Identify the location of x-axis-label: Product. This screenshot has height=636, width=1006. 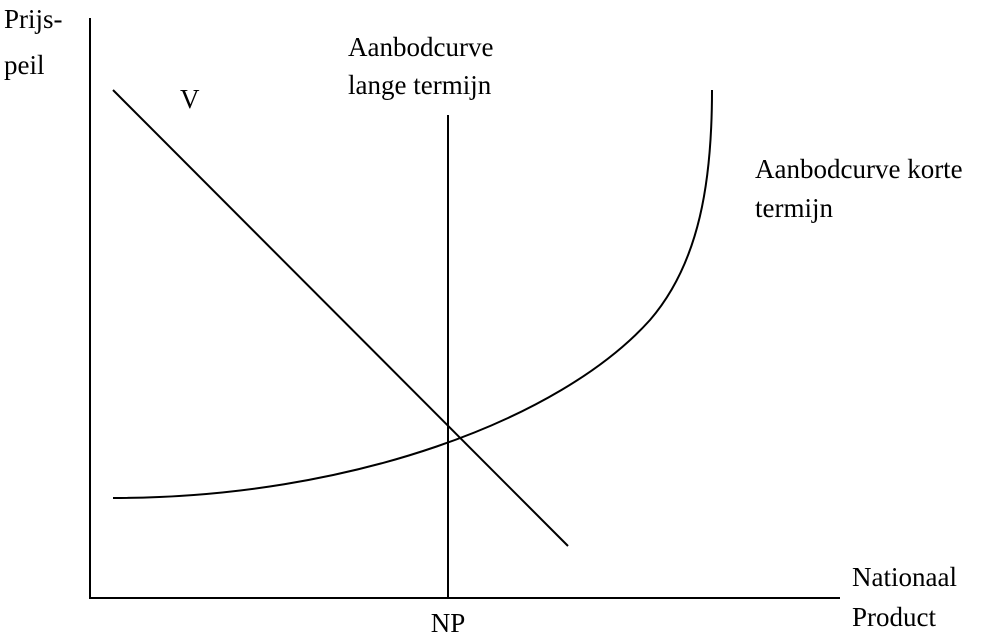
(894, 617).